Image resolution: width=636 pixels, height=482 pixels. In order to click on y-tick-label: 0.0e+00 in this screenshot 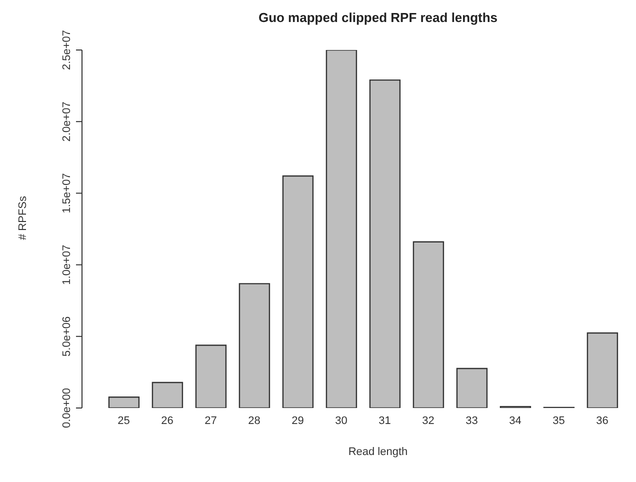, I will do `click(67, 408)`.